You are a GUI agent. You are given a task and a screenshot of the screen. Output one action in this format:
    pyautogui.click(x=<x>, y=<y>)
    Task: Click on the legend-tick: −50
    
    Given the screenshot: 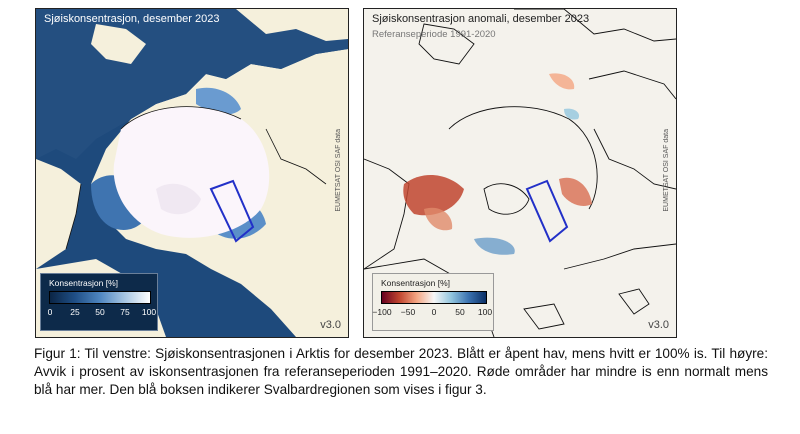 What is the action you would take?
    pyautogui.click(x=408, y=312)
    